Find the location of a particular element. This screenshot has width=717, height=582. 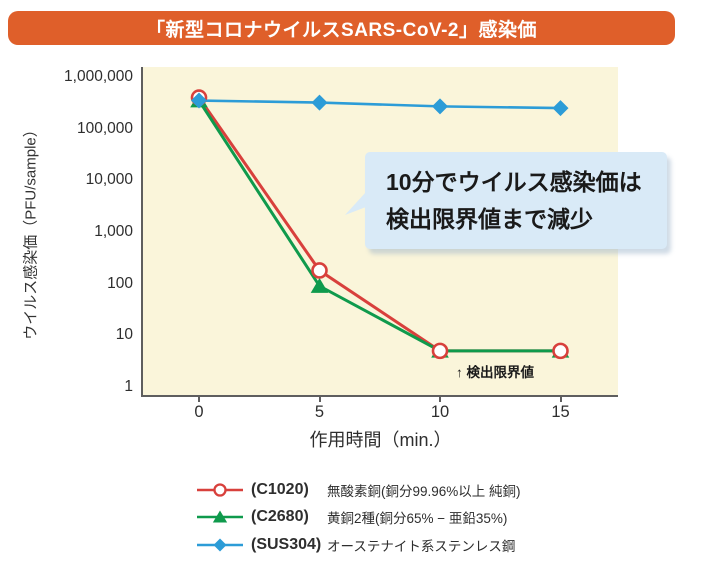

triangle-marker is located at coordinates (319, 285).